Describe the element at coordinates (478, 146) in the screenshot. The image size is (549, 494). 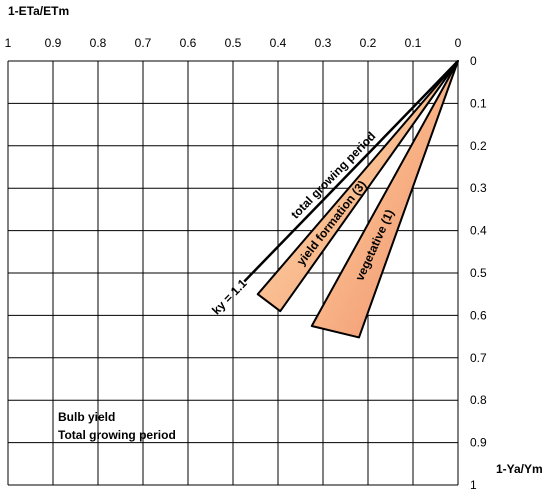
I see `y-tick-label: 0.2` at that location.